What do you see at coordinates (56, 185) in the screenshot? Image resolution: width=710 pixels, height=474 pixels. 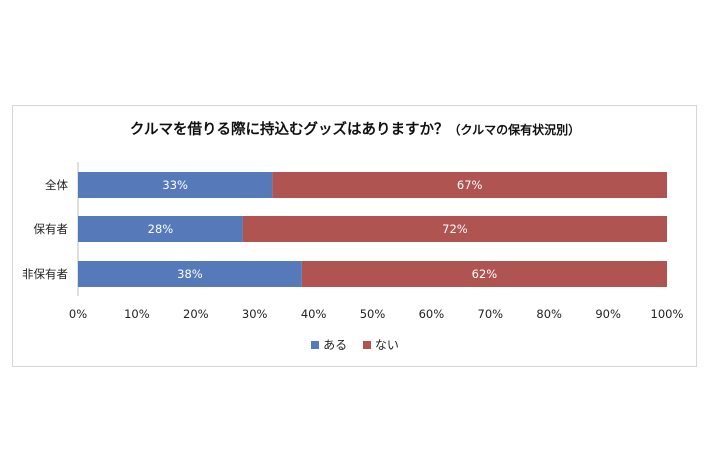 I see `category-label: 全体` at bounding box center [56, 185].